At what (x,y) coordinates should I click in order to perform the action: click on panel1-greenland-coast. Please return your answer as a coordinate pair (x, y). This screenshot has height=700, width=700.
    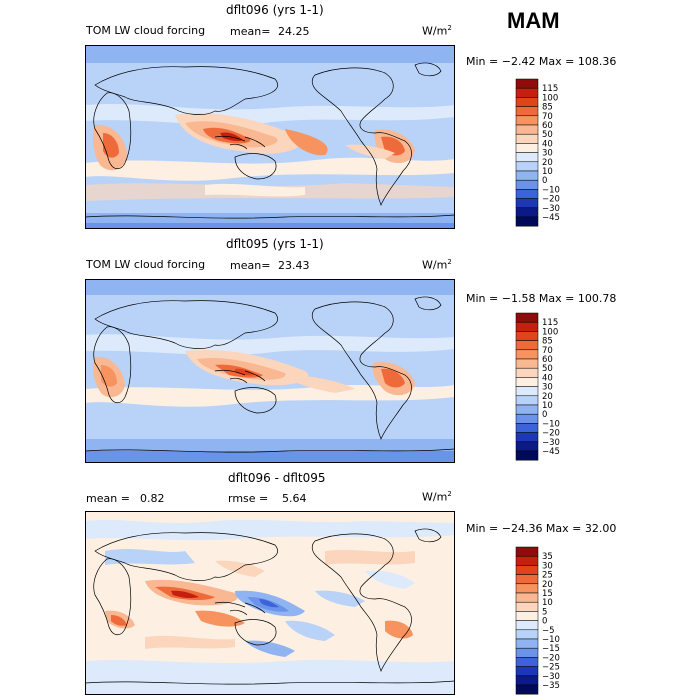
    Looking at the image, I should click on (428, 69).